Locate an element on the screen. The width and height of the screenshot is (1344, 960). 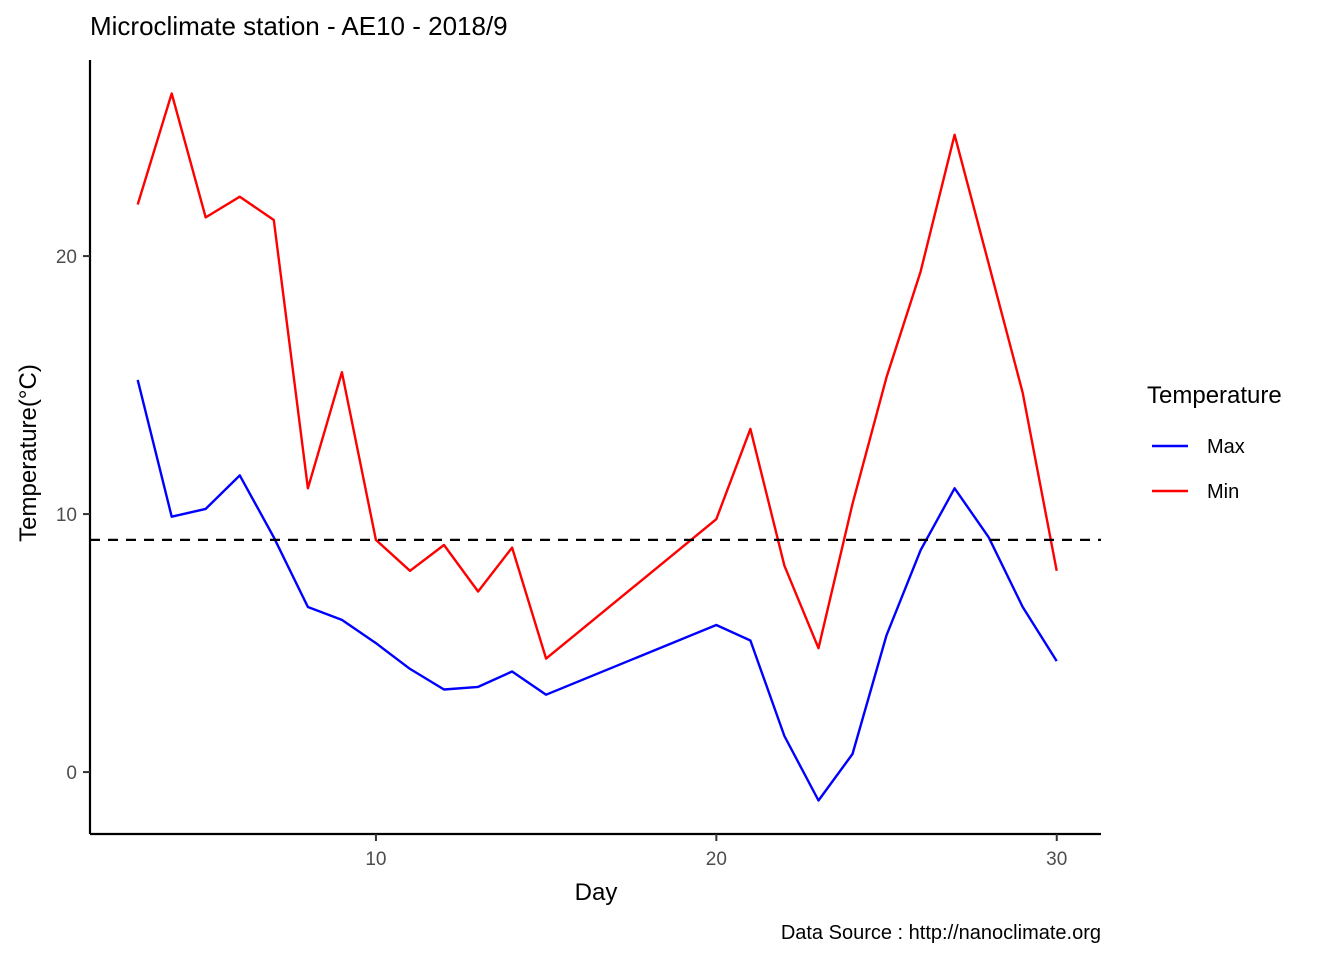
caption: Data Source : http://nanoclimate.org is located at coordinates (941, 933).